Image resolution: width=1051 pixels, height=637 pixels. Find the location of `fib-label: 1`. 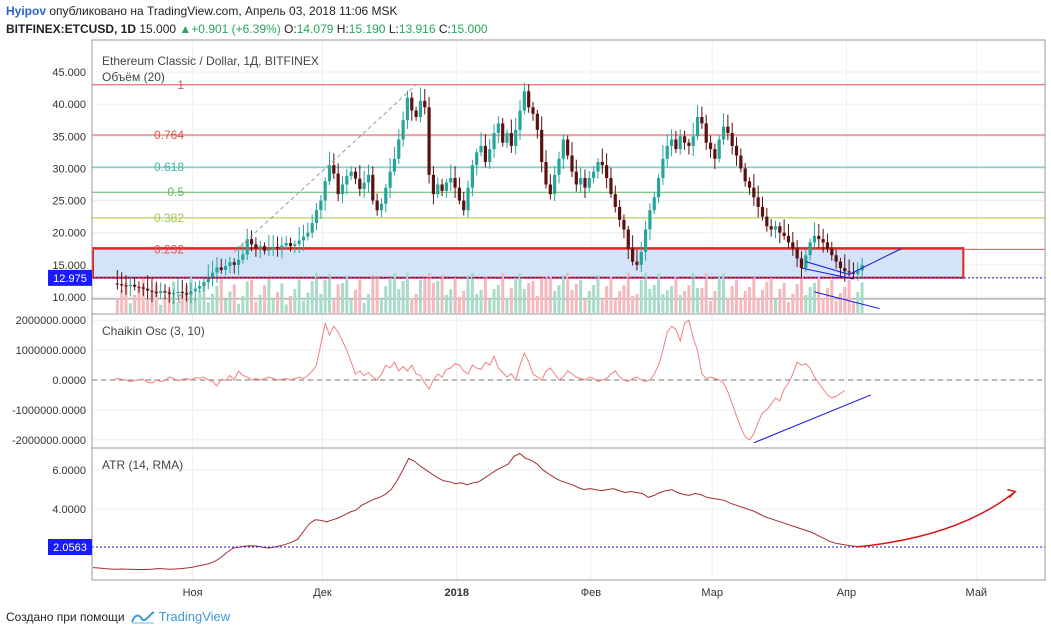

fib-label: 1 is located at coordinates (180, 85).